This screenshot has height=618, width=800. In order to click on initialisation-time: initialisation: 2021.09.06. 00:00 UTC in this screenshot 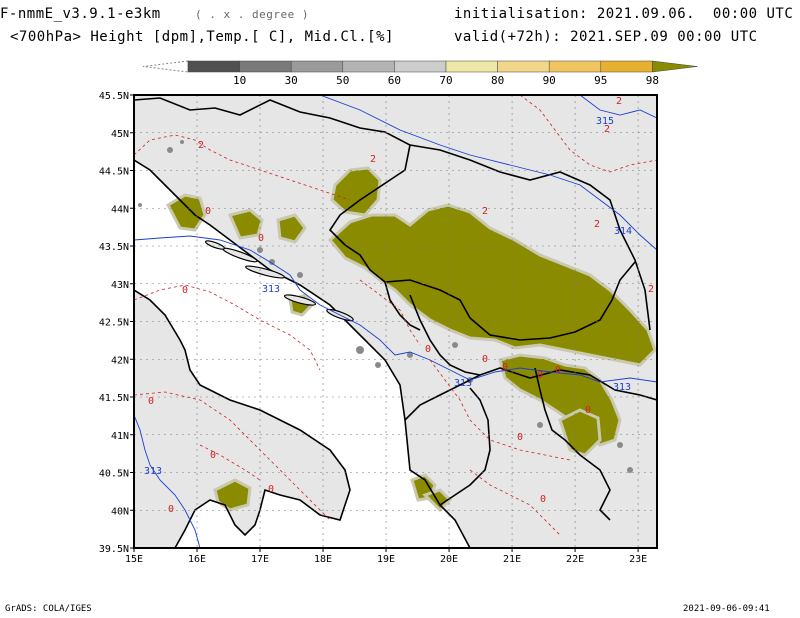, I will do `click(624, 14)`.